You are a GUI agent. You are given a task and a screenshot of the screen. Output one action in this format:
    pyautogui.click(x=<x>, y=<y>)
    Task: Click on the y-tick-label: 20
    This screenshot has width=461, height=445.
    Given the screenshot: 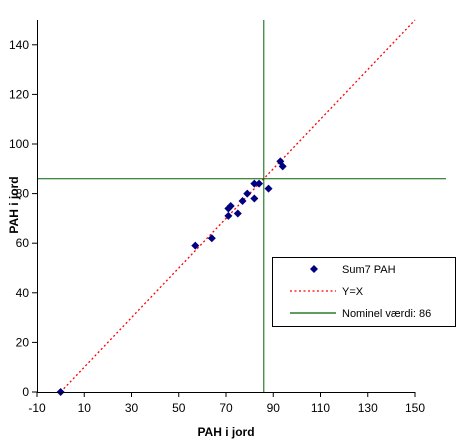 What is the action you would take?
    pyautogui.click(x=23, y=342)
    